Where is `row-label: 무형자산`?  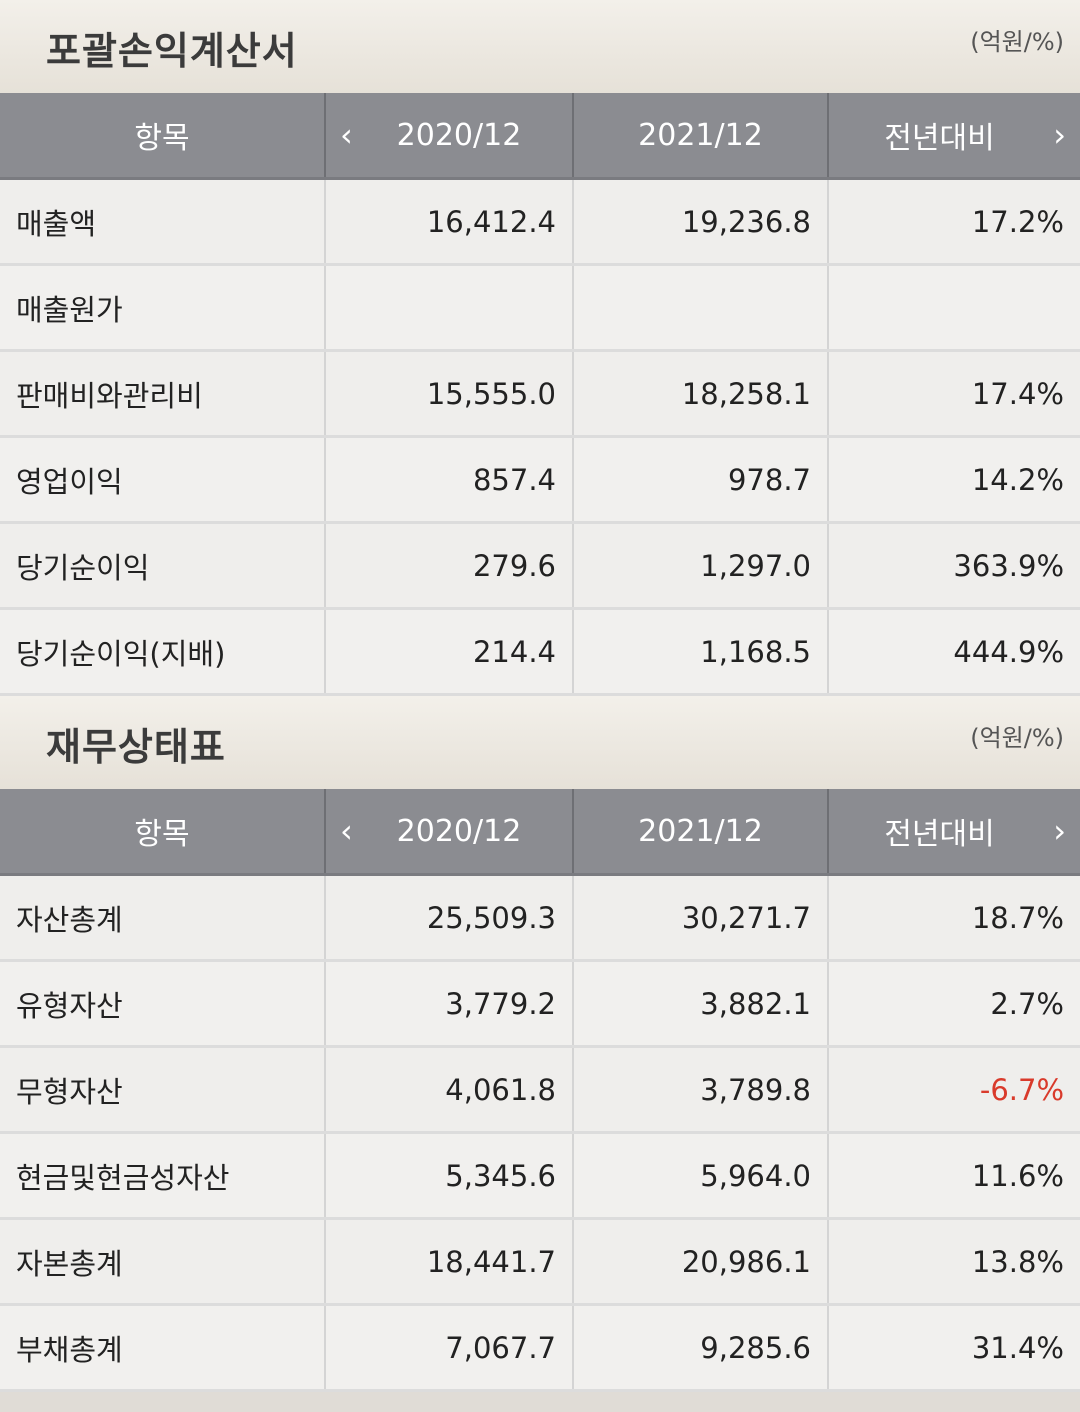 row-label: 무형자산 is located at coordinates (162, 1090).